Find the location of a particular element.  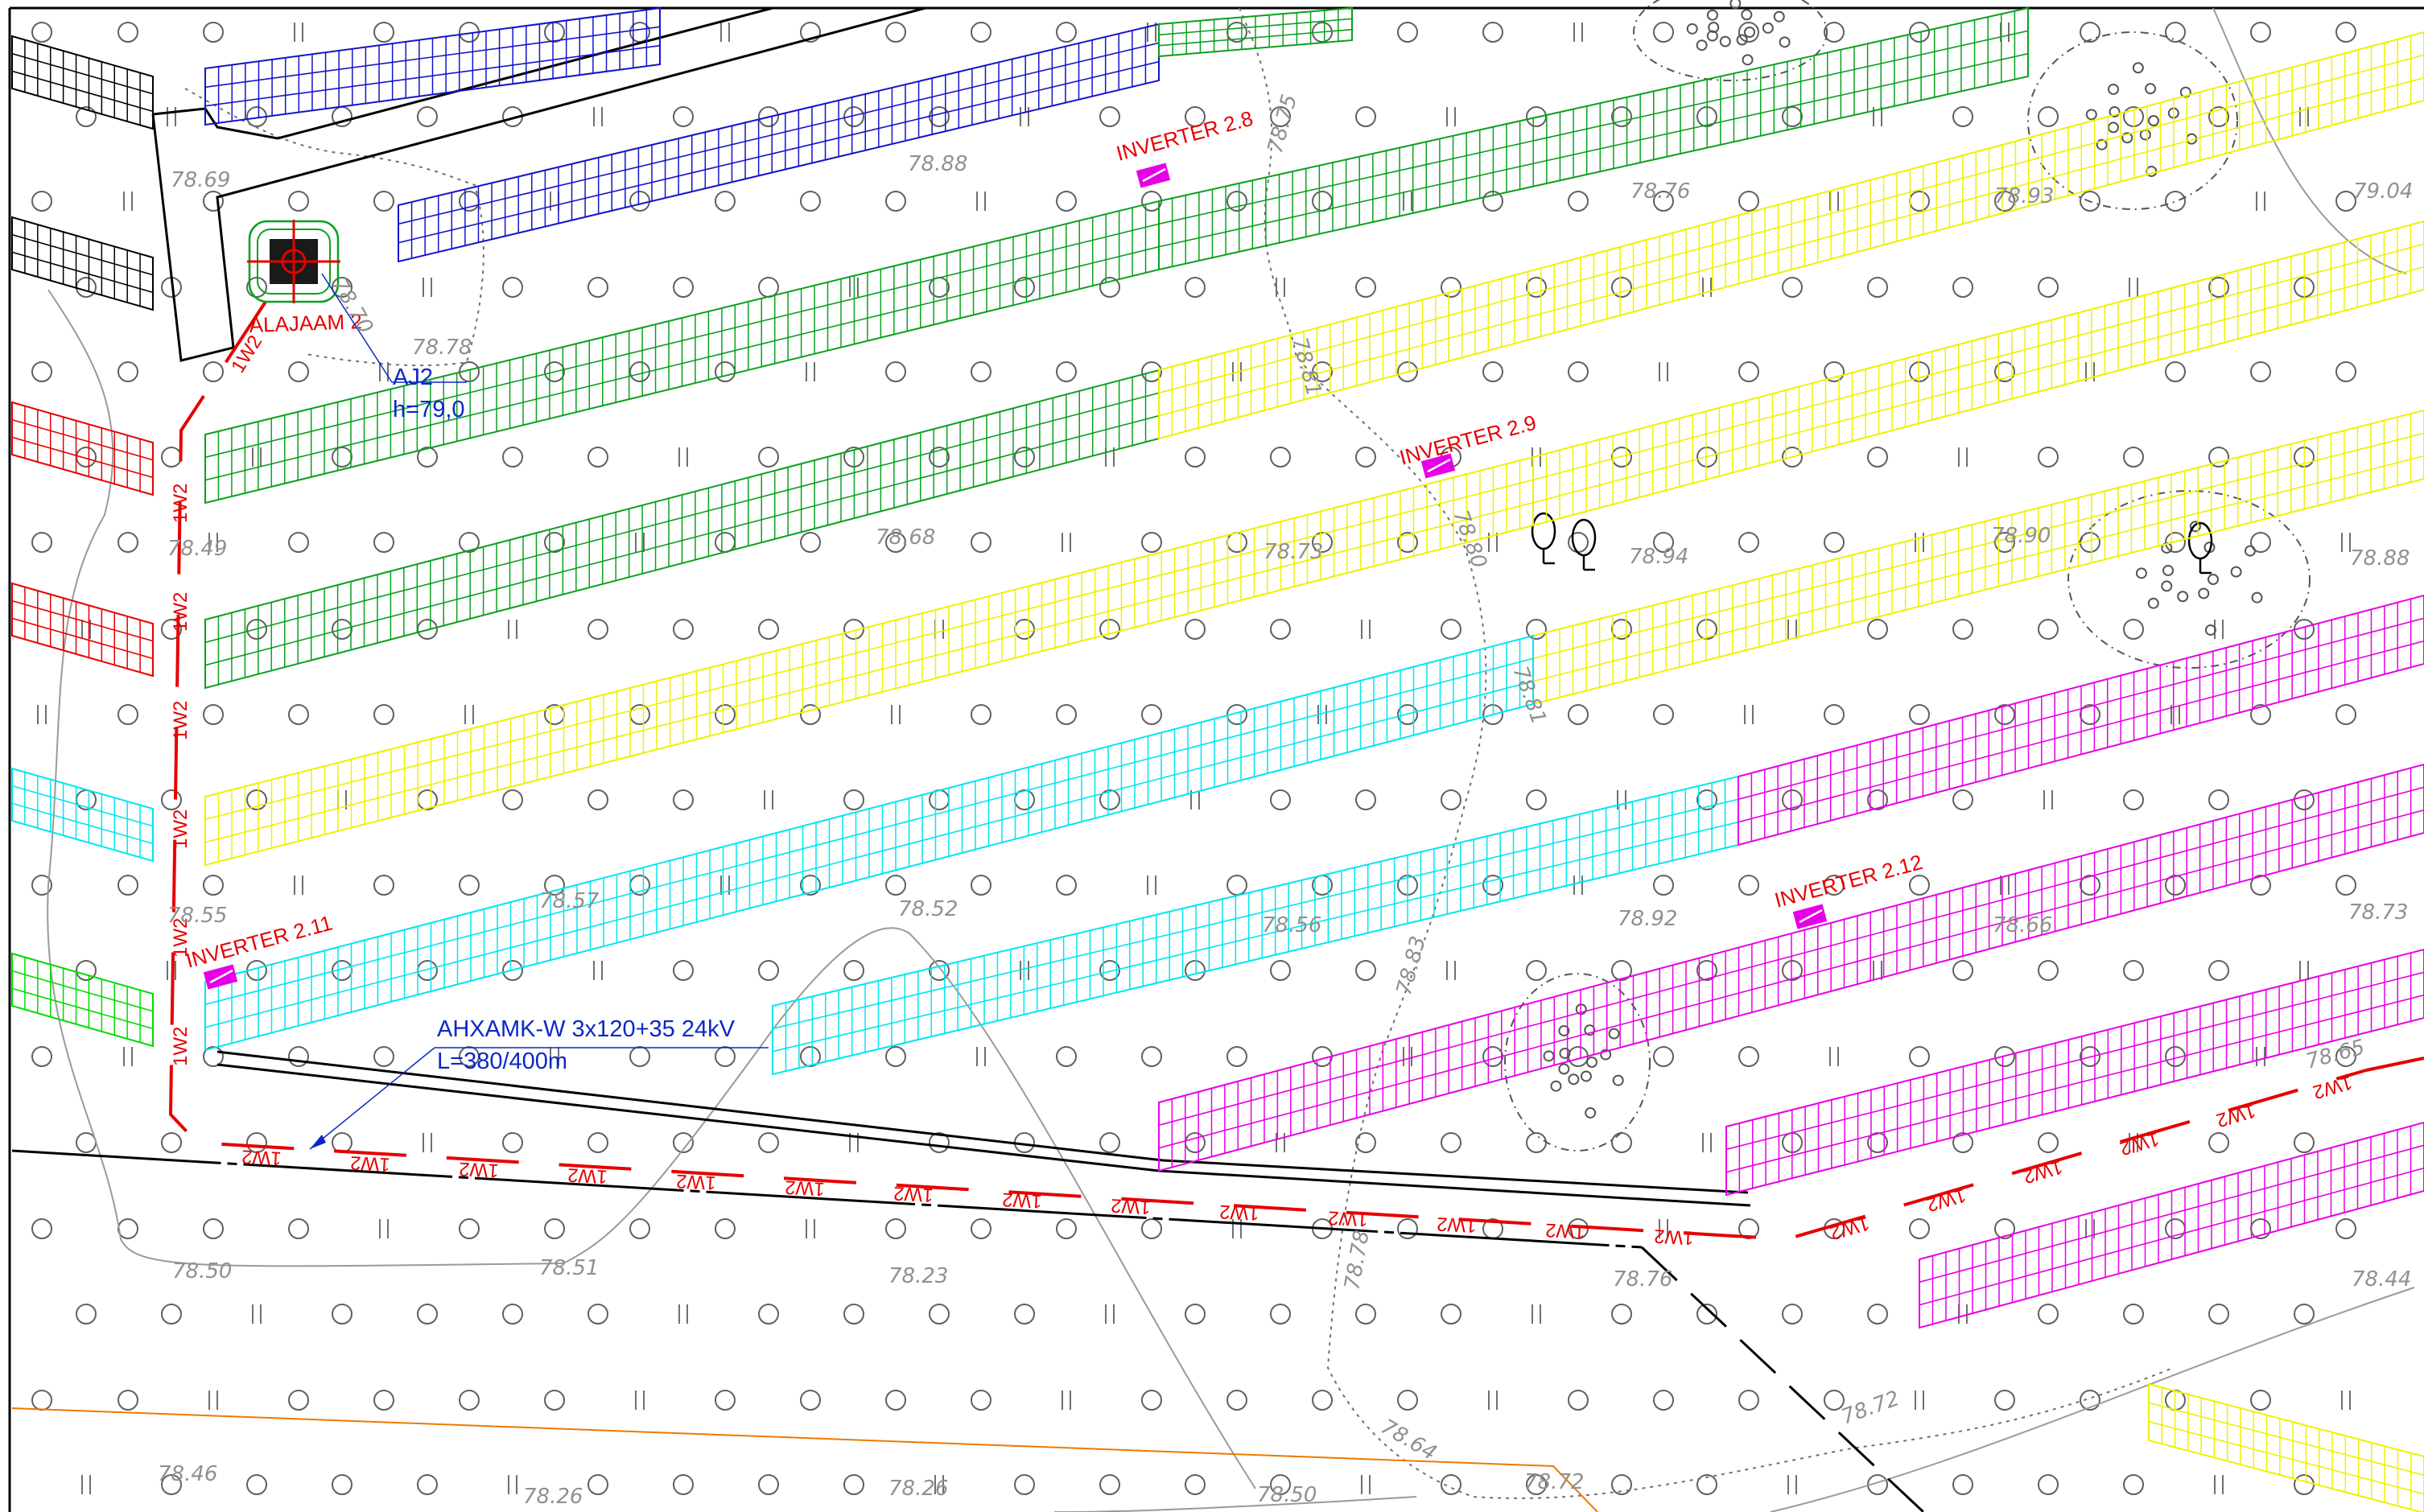

elevation-label: 78.52 is located at coordinates (928, 909).